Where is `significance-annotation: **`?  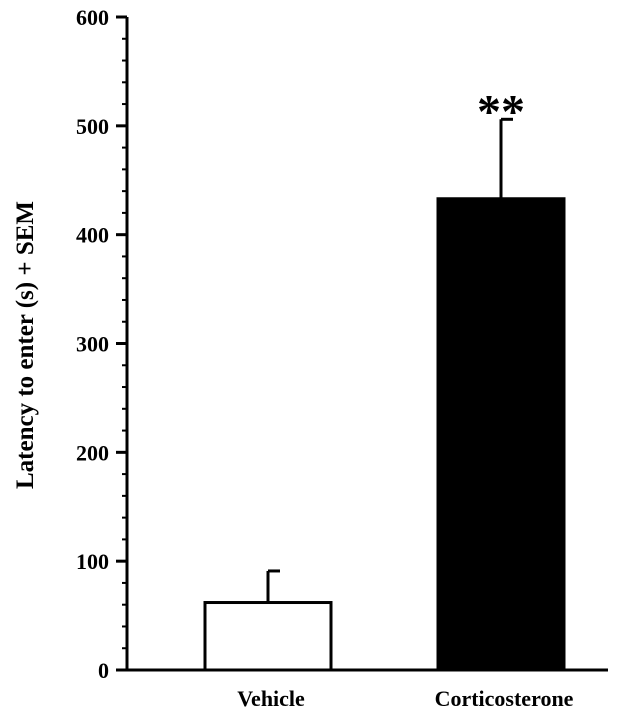 significance-annotation: ** is located at coordinates (501, 111).